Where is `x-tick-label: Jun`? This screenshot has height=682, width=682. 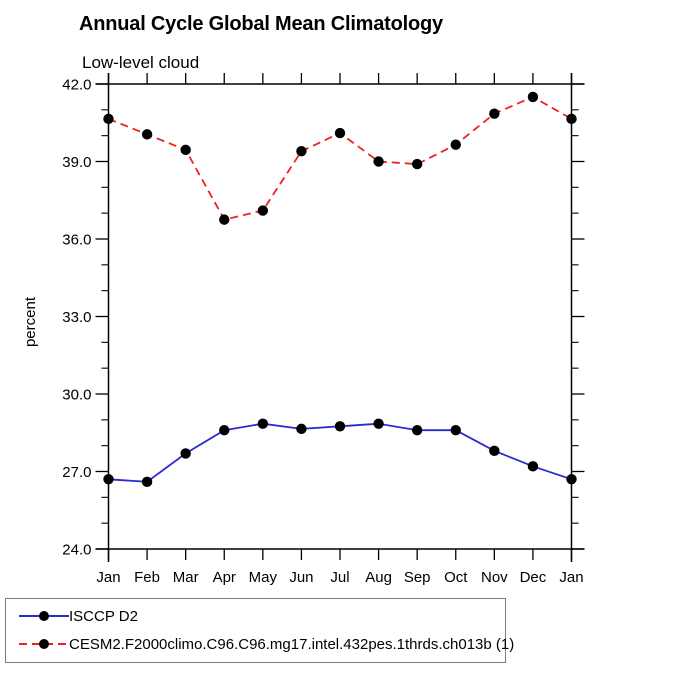
x-tick-label: Jun is located at coordinates (301, 577).